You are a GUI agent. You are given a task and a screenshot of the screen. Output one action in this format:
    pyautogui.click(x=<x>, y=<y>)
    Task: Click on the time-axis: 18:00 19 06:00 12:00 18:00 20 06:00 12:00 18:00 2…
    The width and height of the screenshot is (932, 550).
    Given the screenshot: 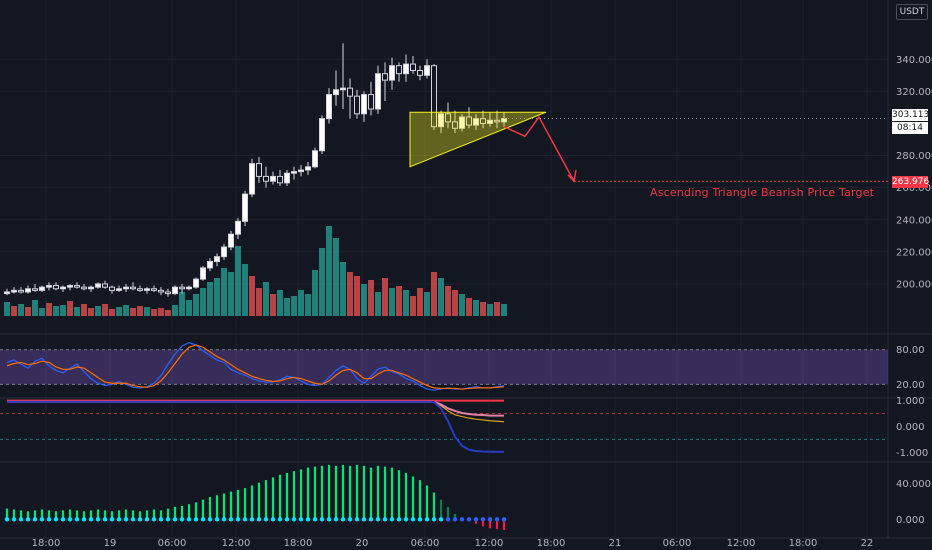 What is the action you would take?
    pyautogui.click(x=453, y=543)
    